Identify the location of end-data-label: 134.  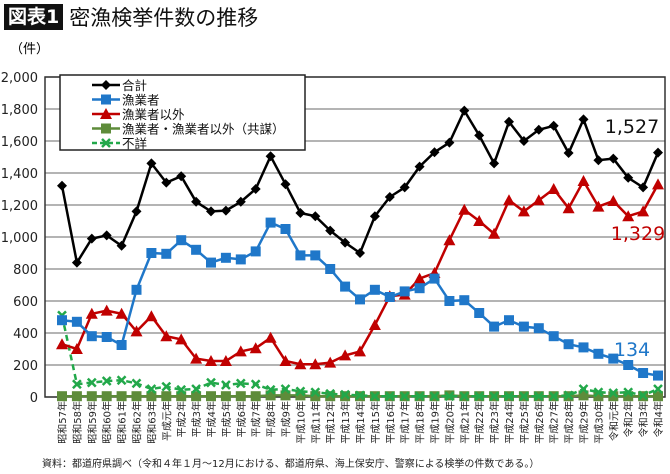
(632, 350).